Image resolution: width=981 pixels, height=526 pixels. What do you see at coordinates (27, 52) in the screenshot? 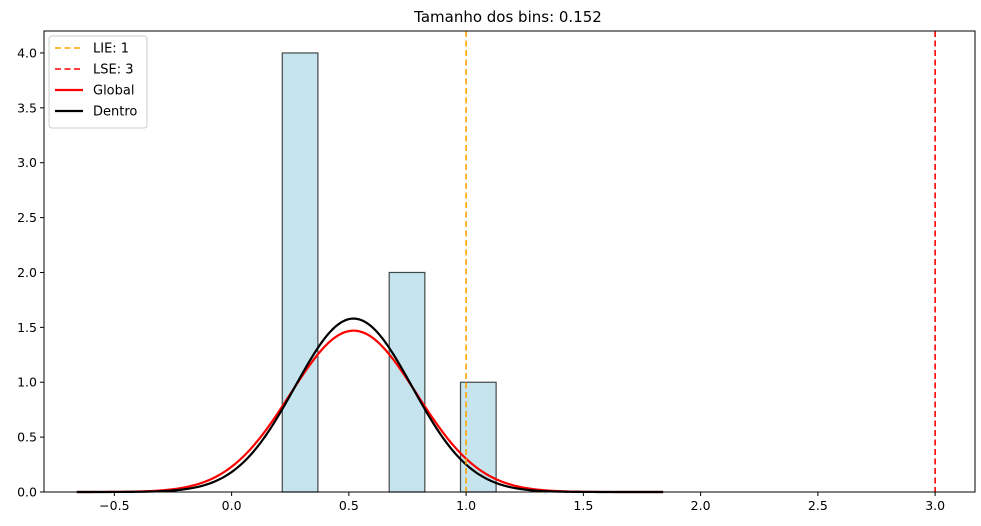
I see `y-tick-label-8: 4.0` at bounding box center [27, 52].